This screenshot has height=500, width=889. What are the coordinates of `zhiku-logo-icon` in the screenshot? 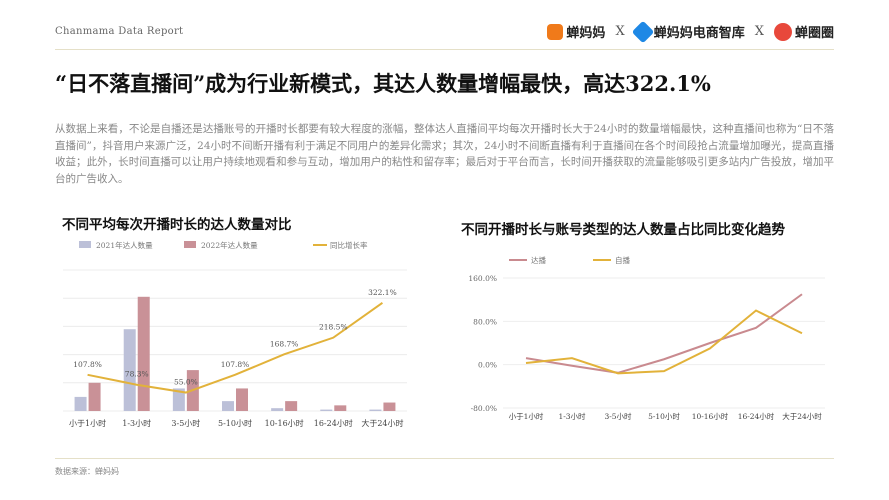 It's located at (643, 31).